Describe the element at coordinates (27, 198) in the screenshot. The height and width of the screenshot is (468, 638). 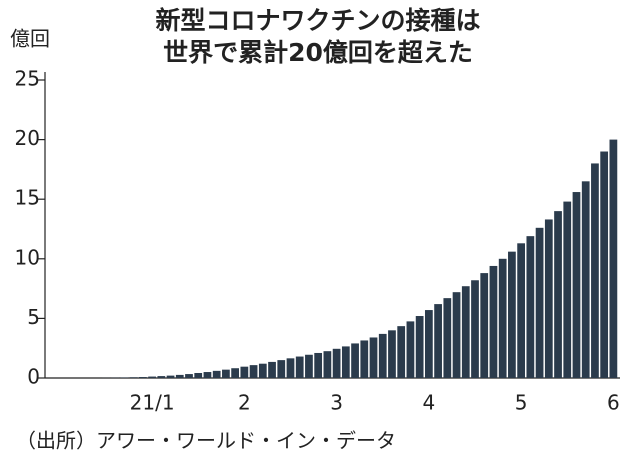
I see `y-tick-label: 15` at that location.